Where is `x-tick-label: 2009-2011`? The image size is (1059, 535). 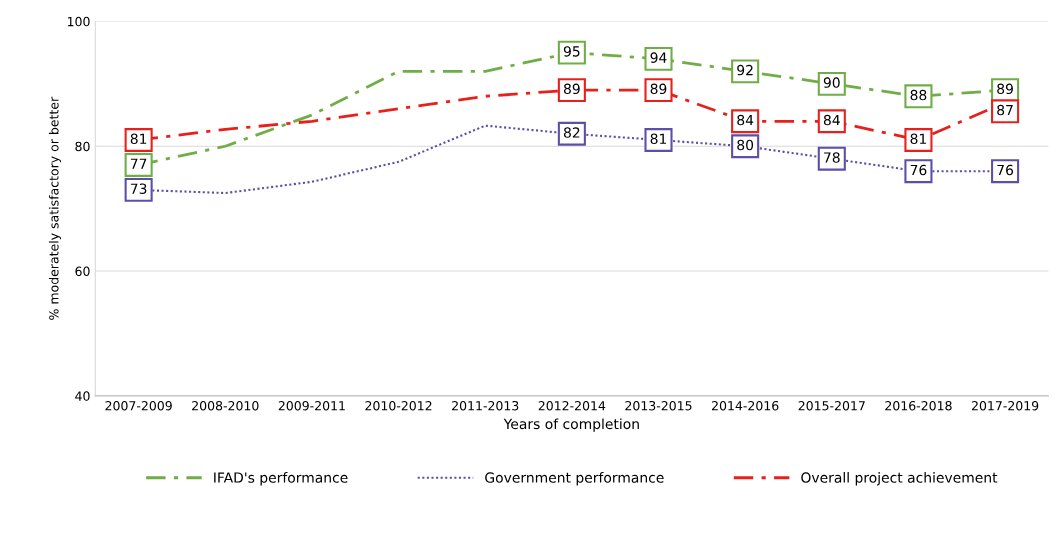 x-tick-label: 2009-2011 is located at coordinates (311, 405).